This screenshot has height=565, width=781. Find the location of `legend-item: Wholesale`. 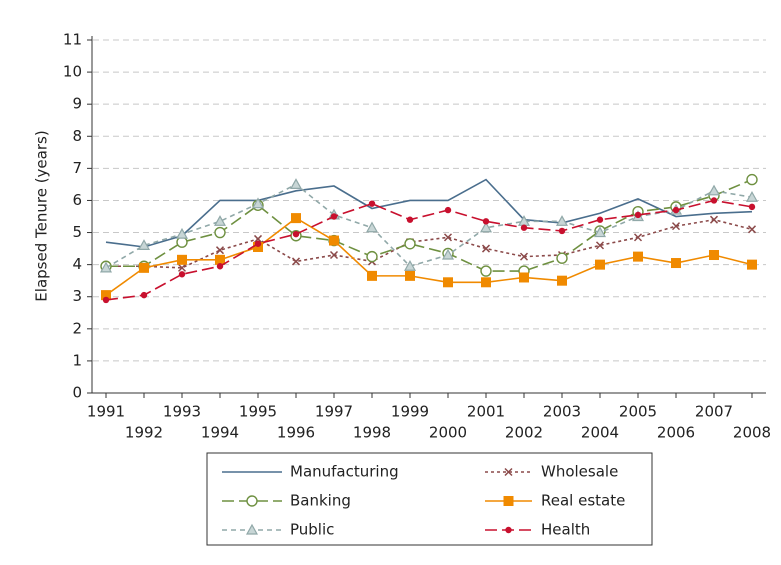

legend-item: Wholesale is located at coordinates (551, 472).